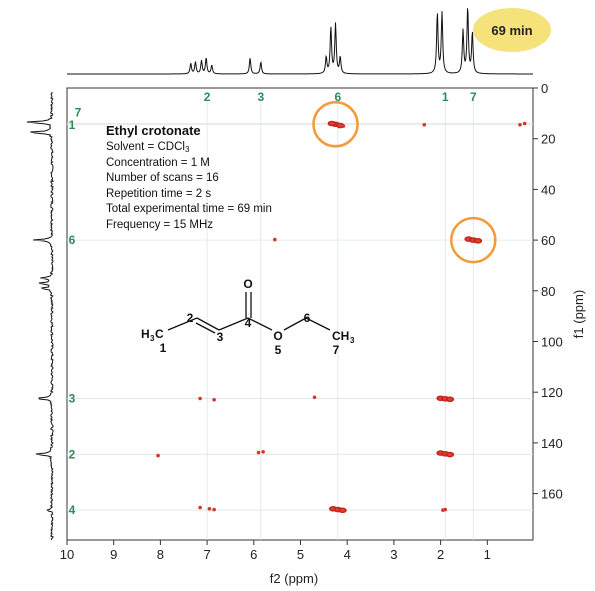  I want to click on bond-o5-c6, so click(295, 324).